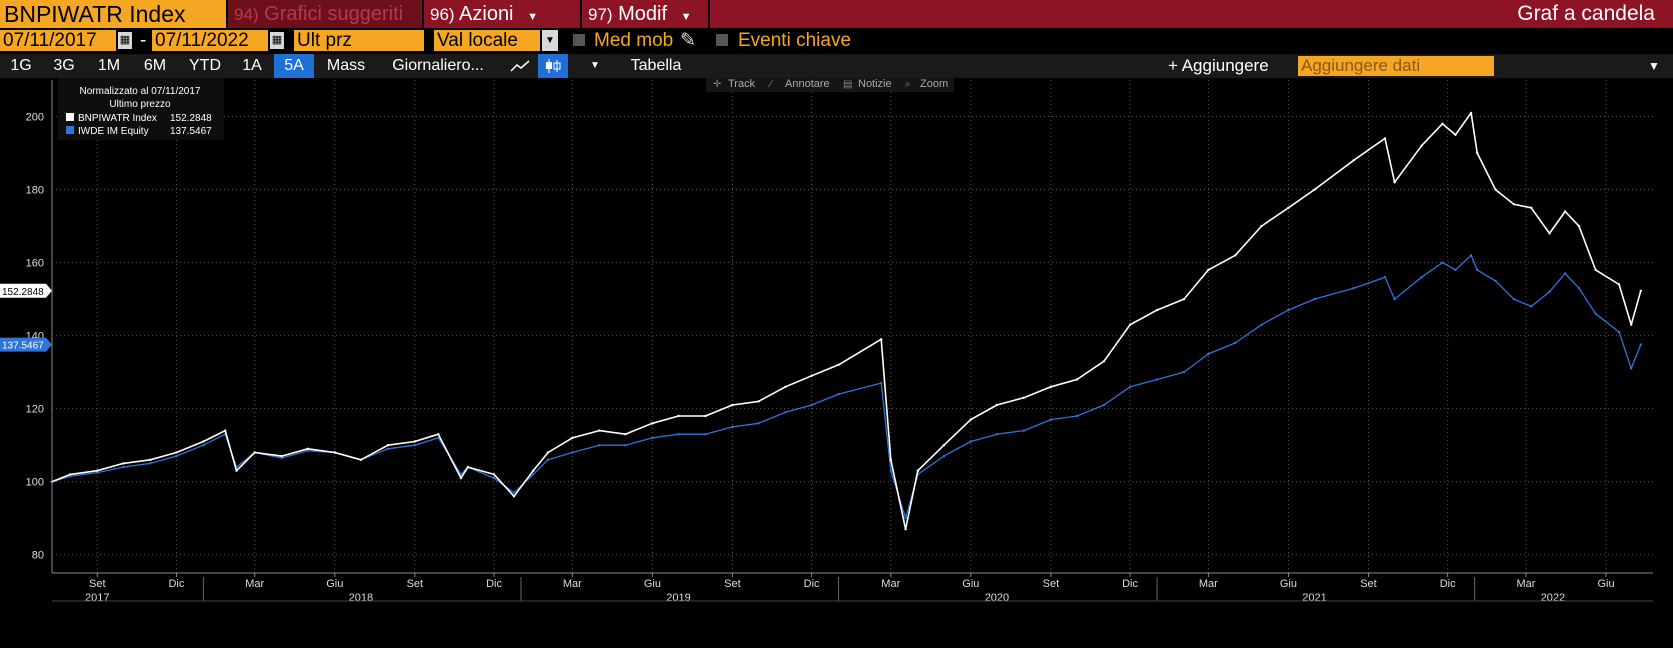 The width and height of the screenshot is (1673, 648). I want to click on menu-number: 97), so click(600, 14).